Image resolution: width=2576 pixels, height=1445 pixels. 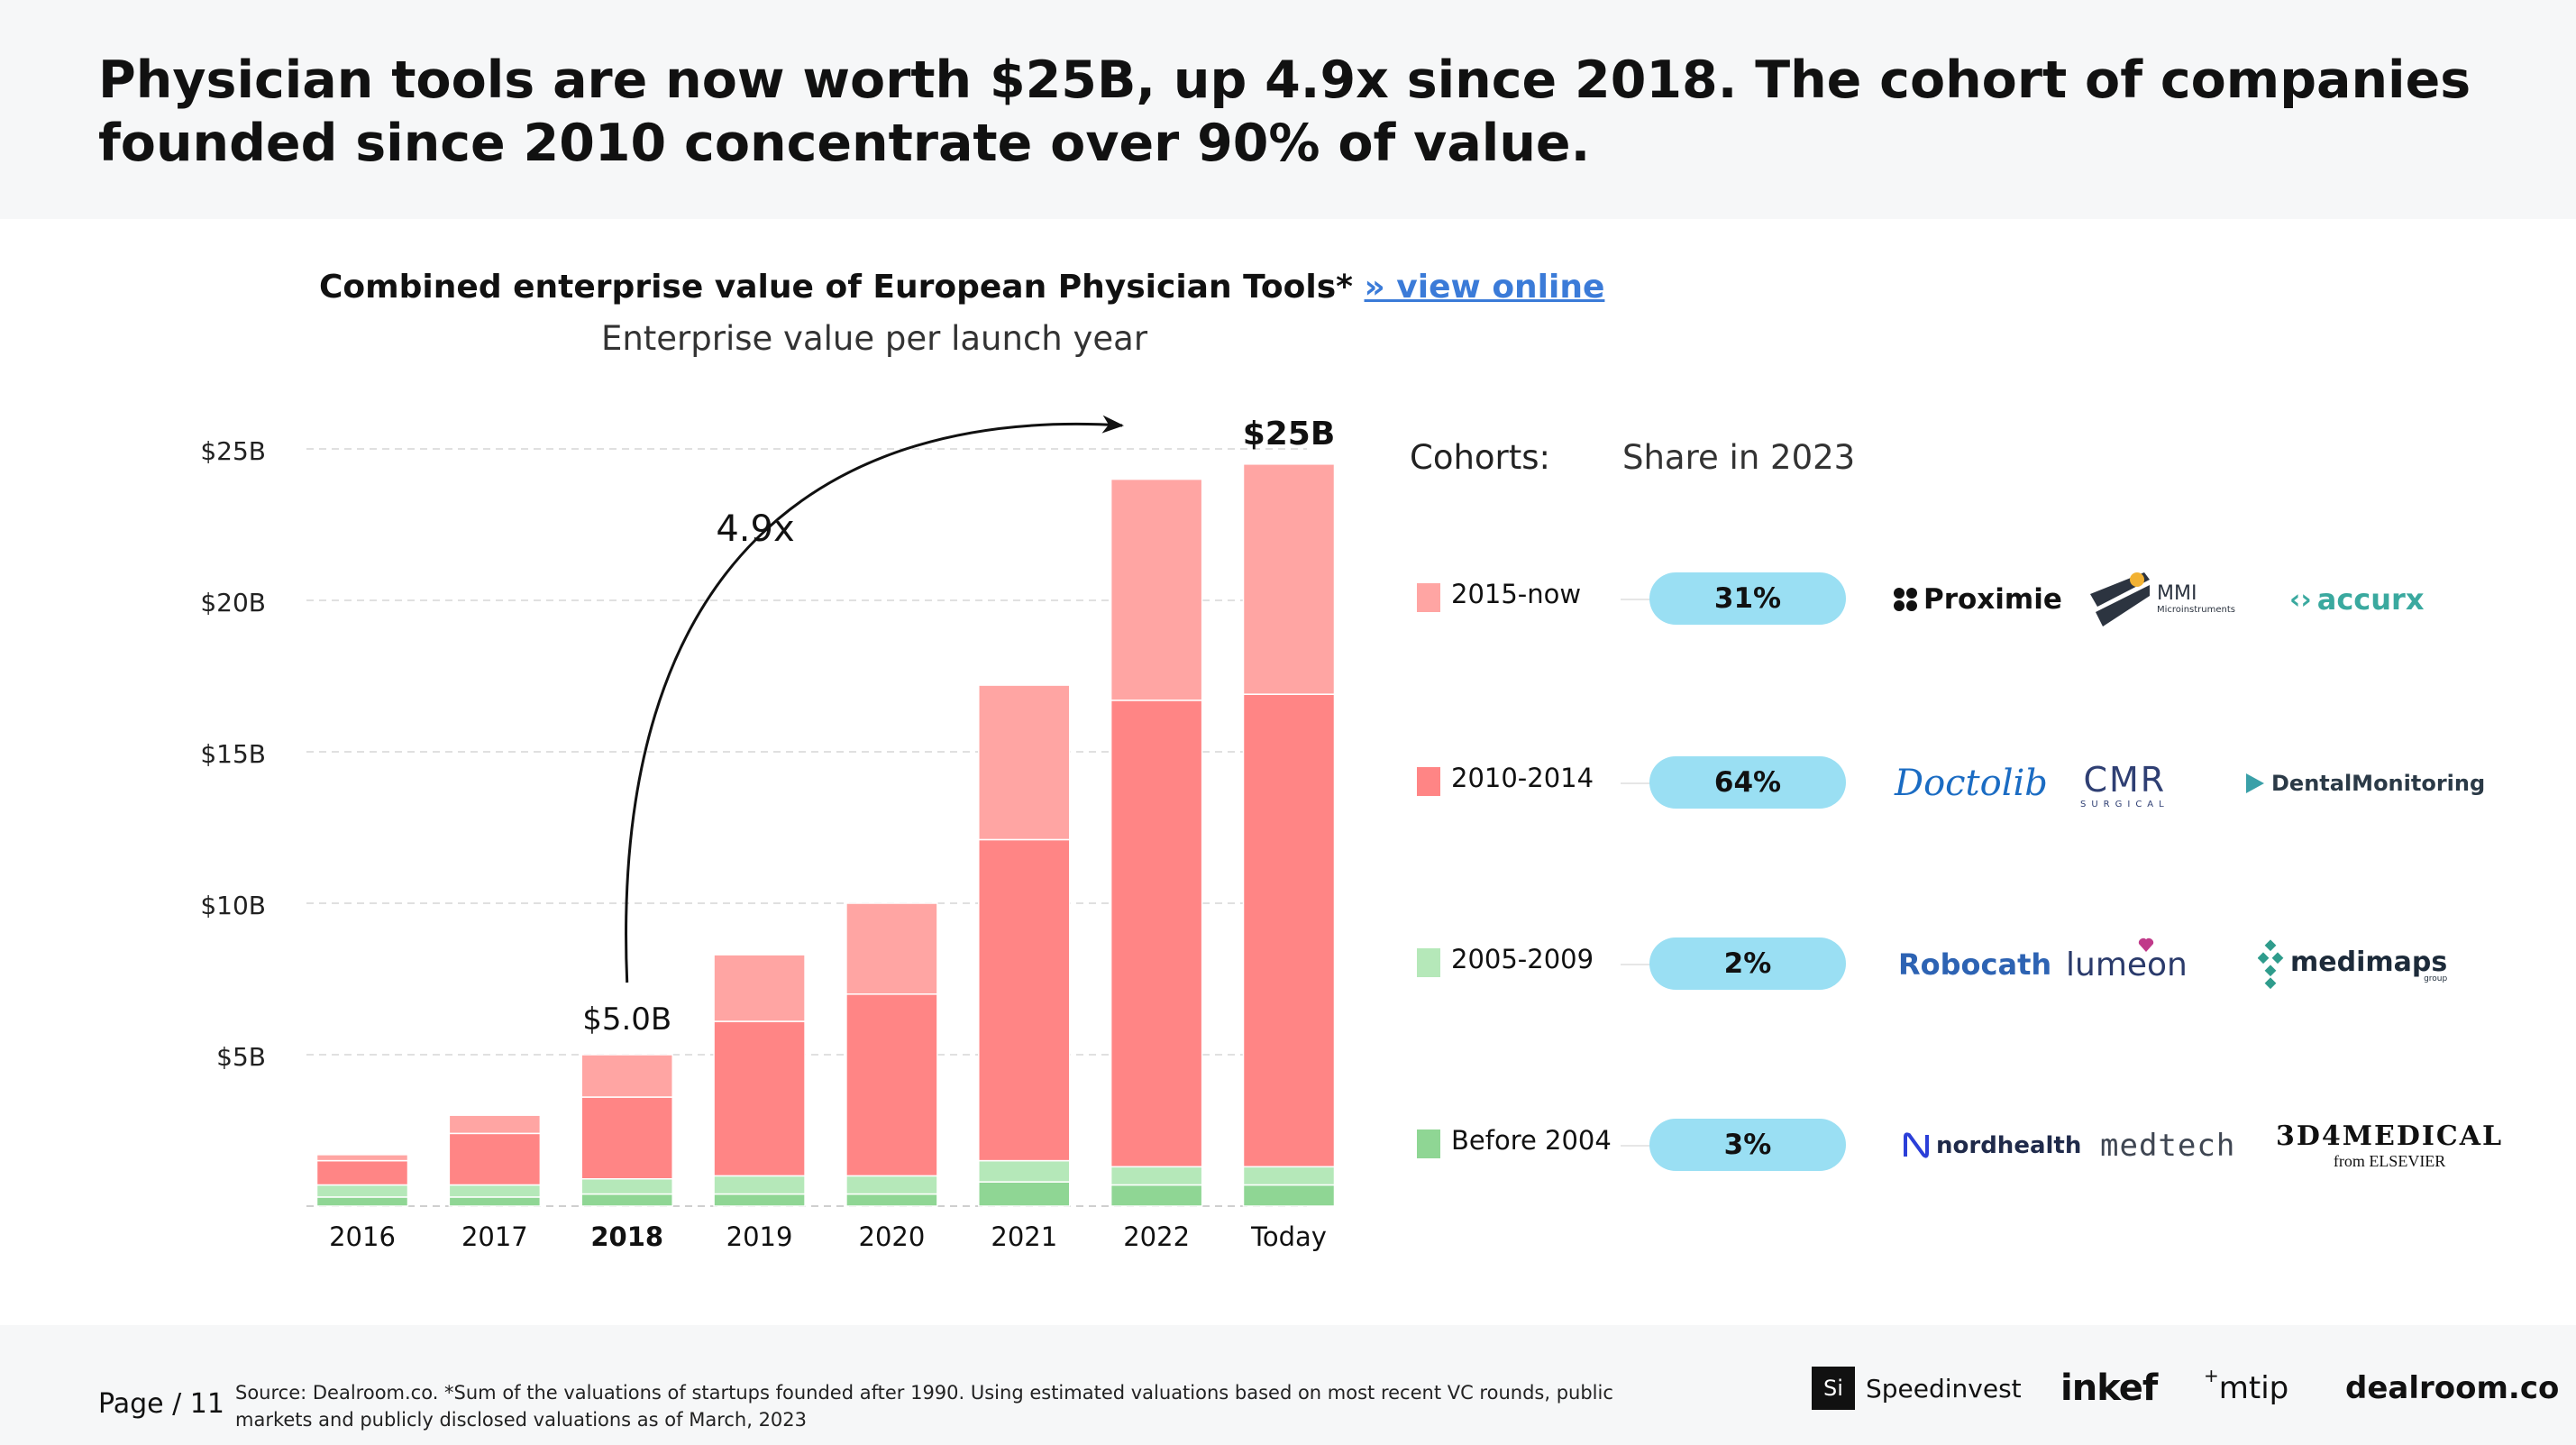 What do you see at coordinates (1156, 1236) in the screenshot?
I see `x-tick-label: 2022` at bounding box center [1156, 1236].